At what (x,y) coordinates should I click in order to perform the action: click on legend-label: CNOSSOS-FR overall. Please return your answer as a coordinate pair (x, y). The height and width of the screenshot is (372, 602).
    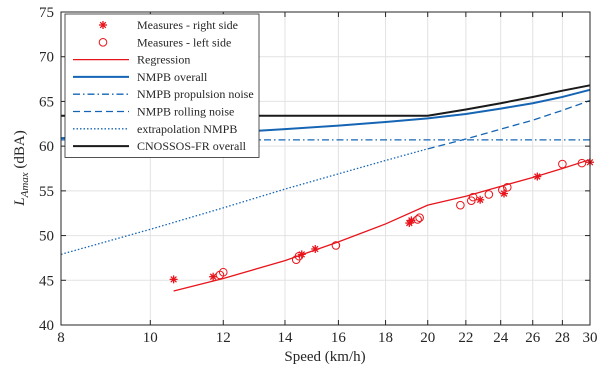
    Looking at the image, I should click on (192, 146).